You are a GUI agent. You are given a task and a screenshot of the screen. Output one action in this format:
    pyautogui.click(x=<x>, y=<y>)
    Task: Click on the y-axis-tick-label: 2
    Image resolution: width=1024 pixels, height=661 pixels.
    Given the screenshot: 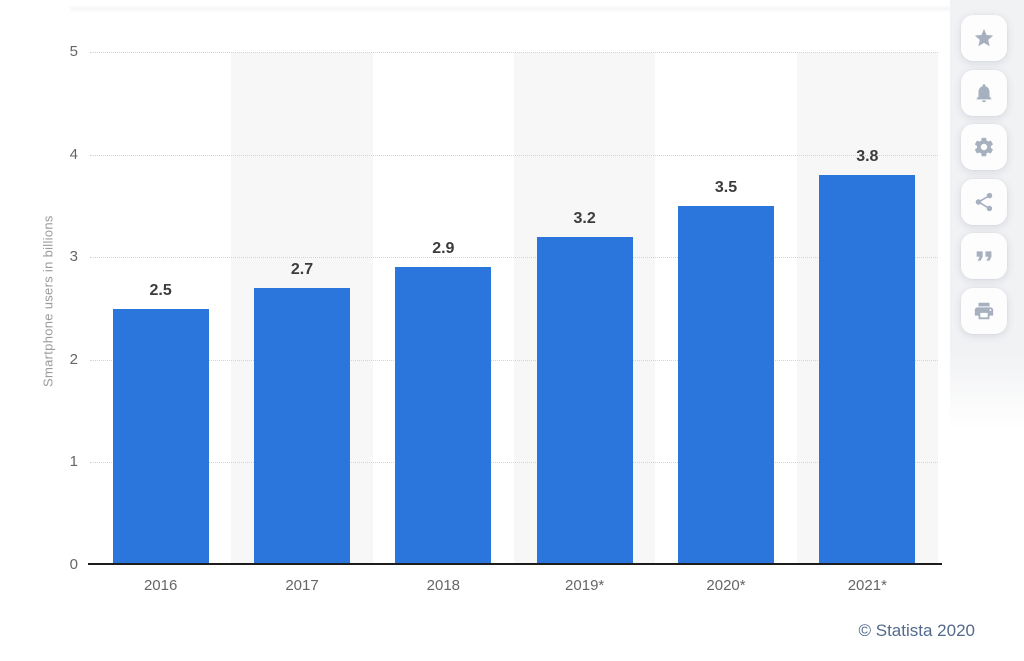 What is the action you would take?
    pyautogui.click(x=73, y=359)
    